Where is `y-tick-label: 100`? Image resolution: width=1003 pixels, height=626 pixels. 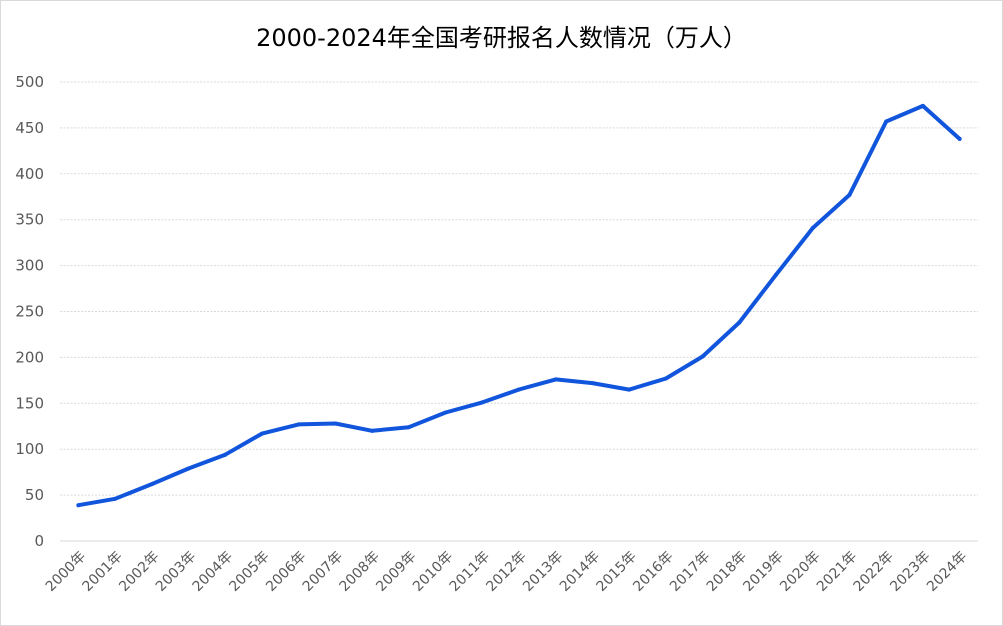 y-tick-label: 100 is located at coordinates (29, 449).